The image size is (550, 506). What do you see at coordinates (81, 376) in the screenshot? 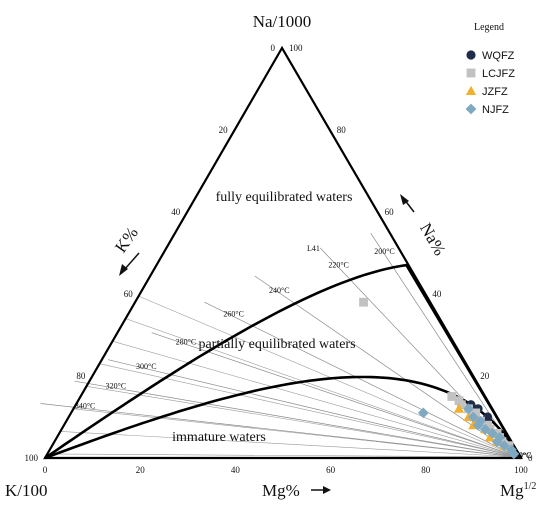
I see `tick-label-left: 80` at bounding box center [81, 376].